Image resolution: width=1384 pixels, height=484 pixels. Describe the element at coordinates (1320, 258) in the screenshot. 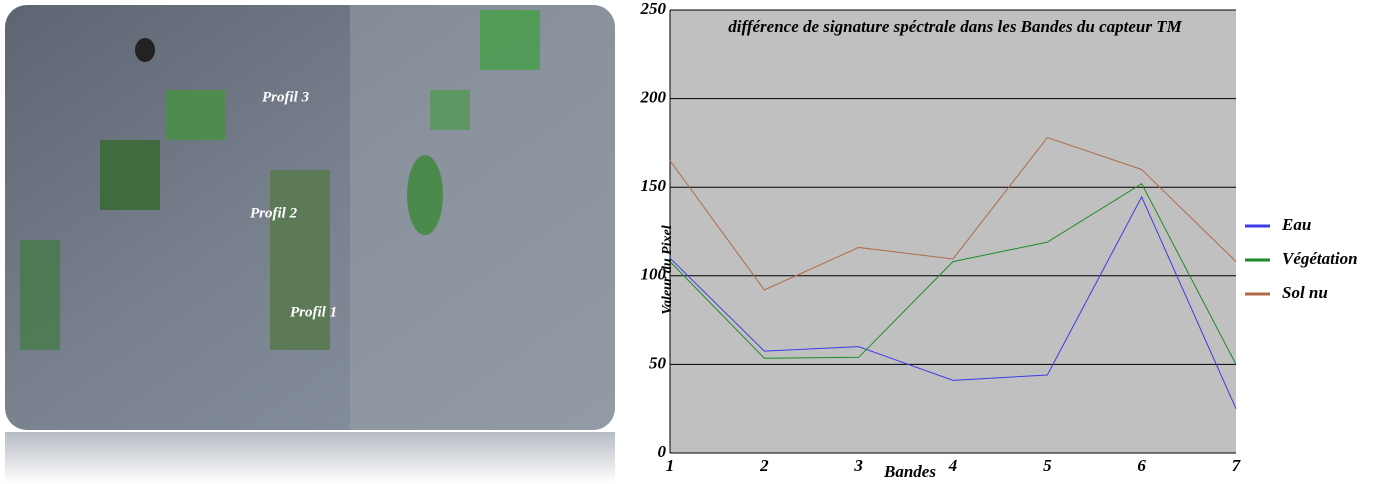

I see `legend-label: Végétation` at that location.